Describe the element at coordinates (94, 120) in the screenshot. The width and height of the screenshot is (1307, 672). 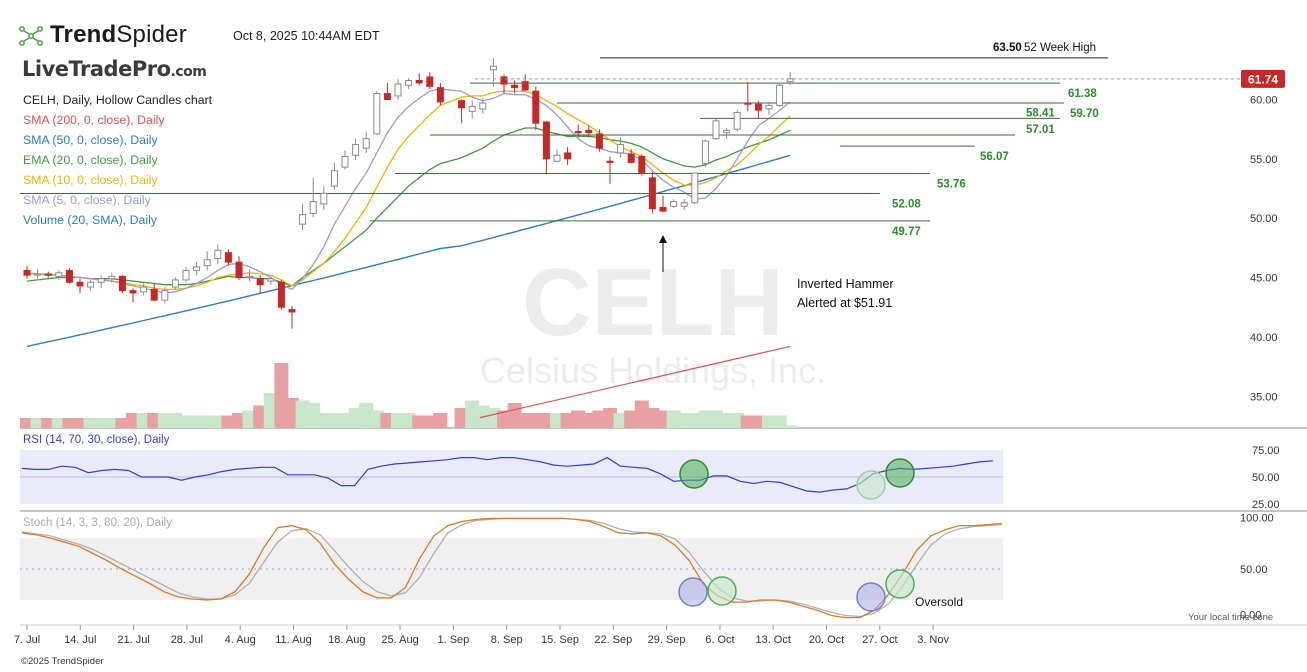
I see `legend-item: SMA (200, 0, close), Daily` at that location.